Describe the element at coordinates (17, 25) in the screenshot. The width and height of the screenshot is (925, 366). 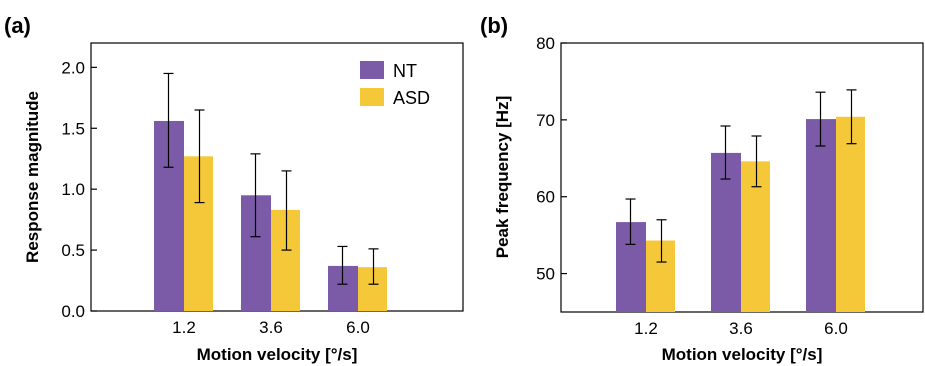
I see `panel-a-label: (a)` at that location.